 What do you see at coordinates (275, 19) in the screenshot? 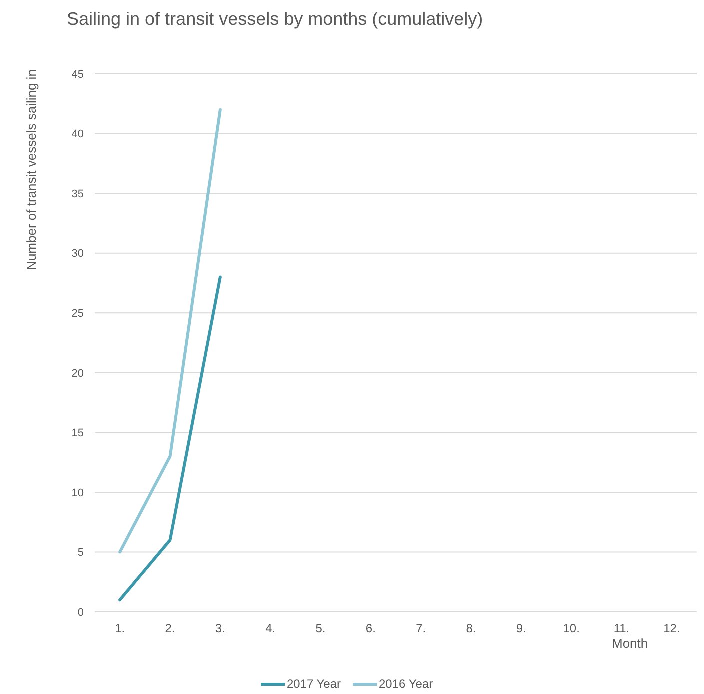
I see `chart-title: Sailing in of transit vessels by months (cumulatively)` at bounding box center [275, 19].